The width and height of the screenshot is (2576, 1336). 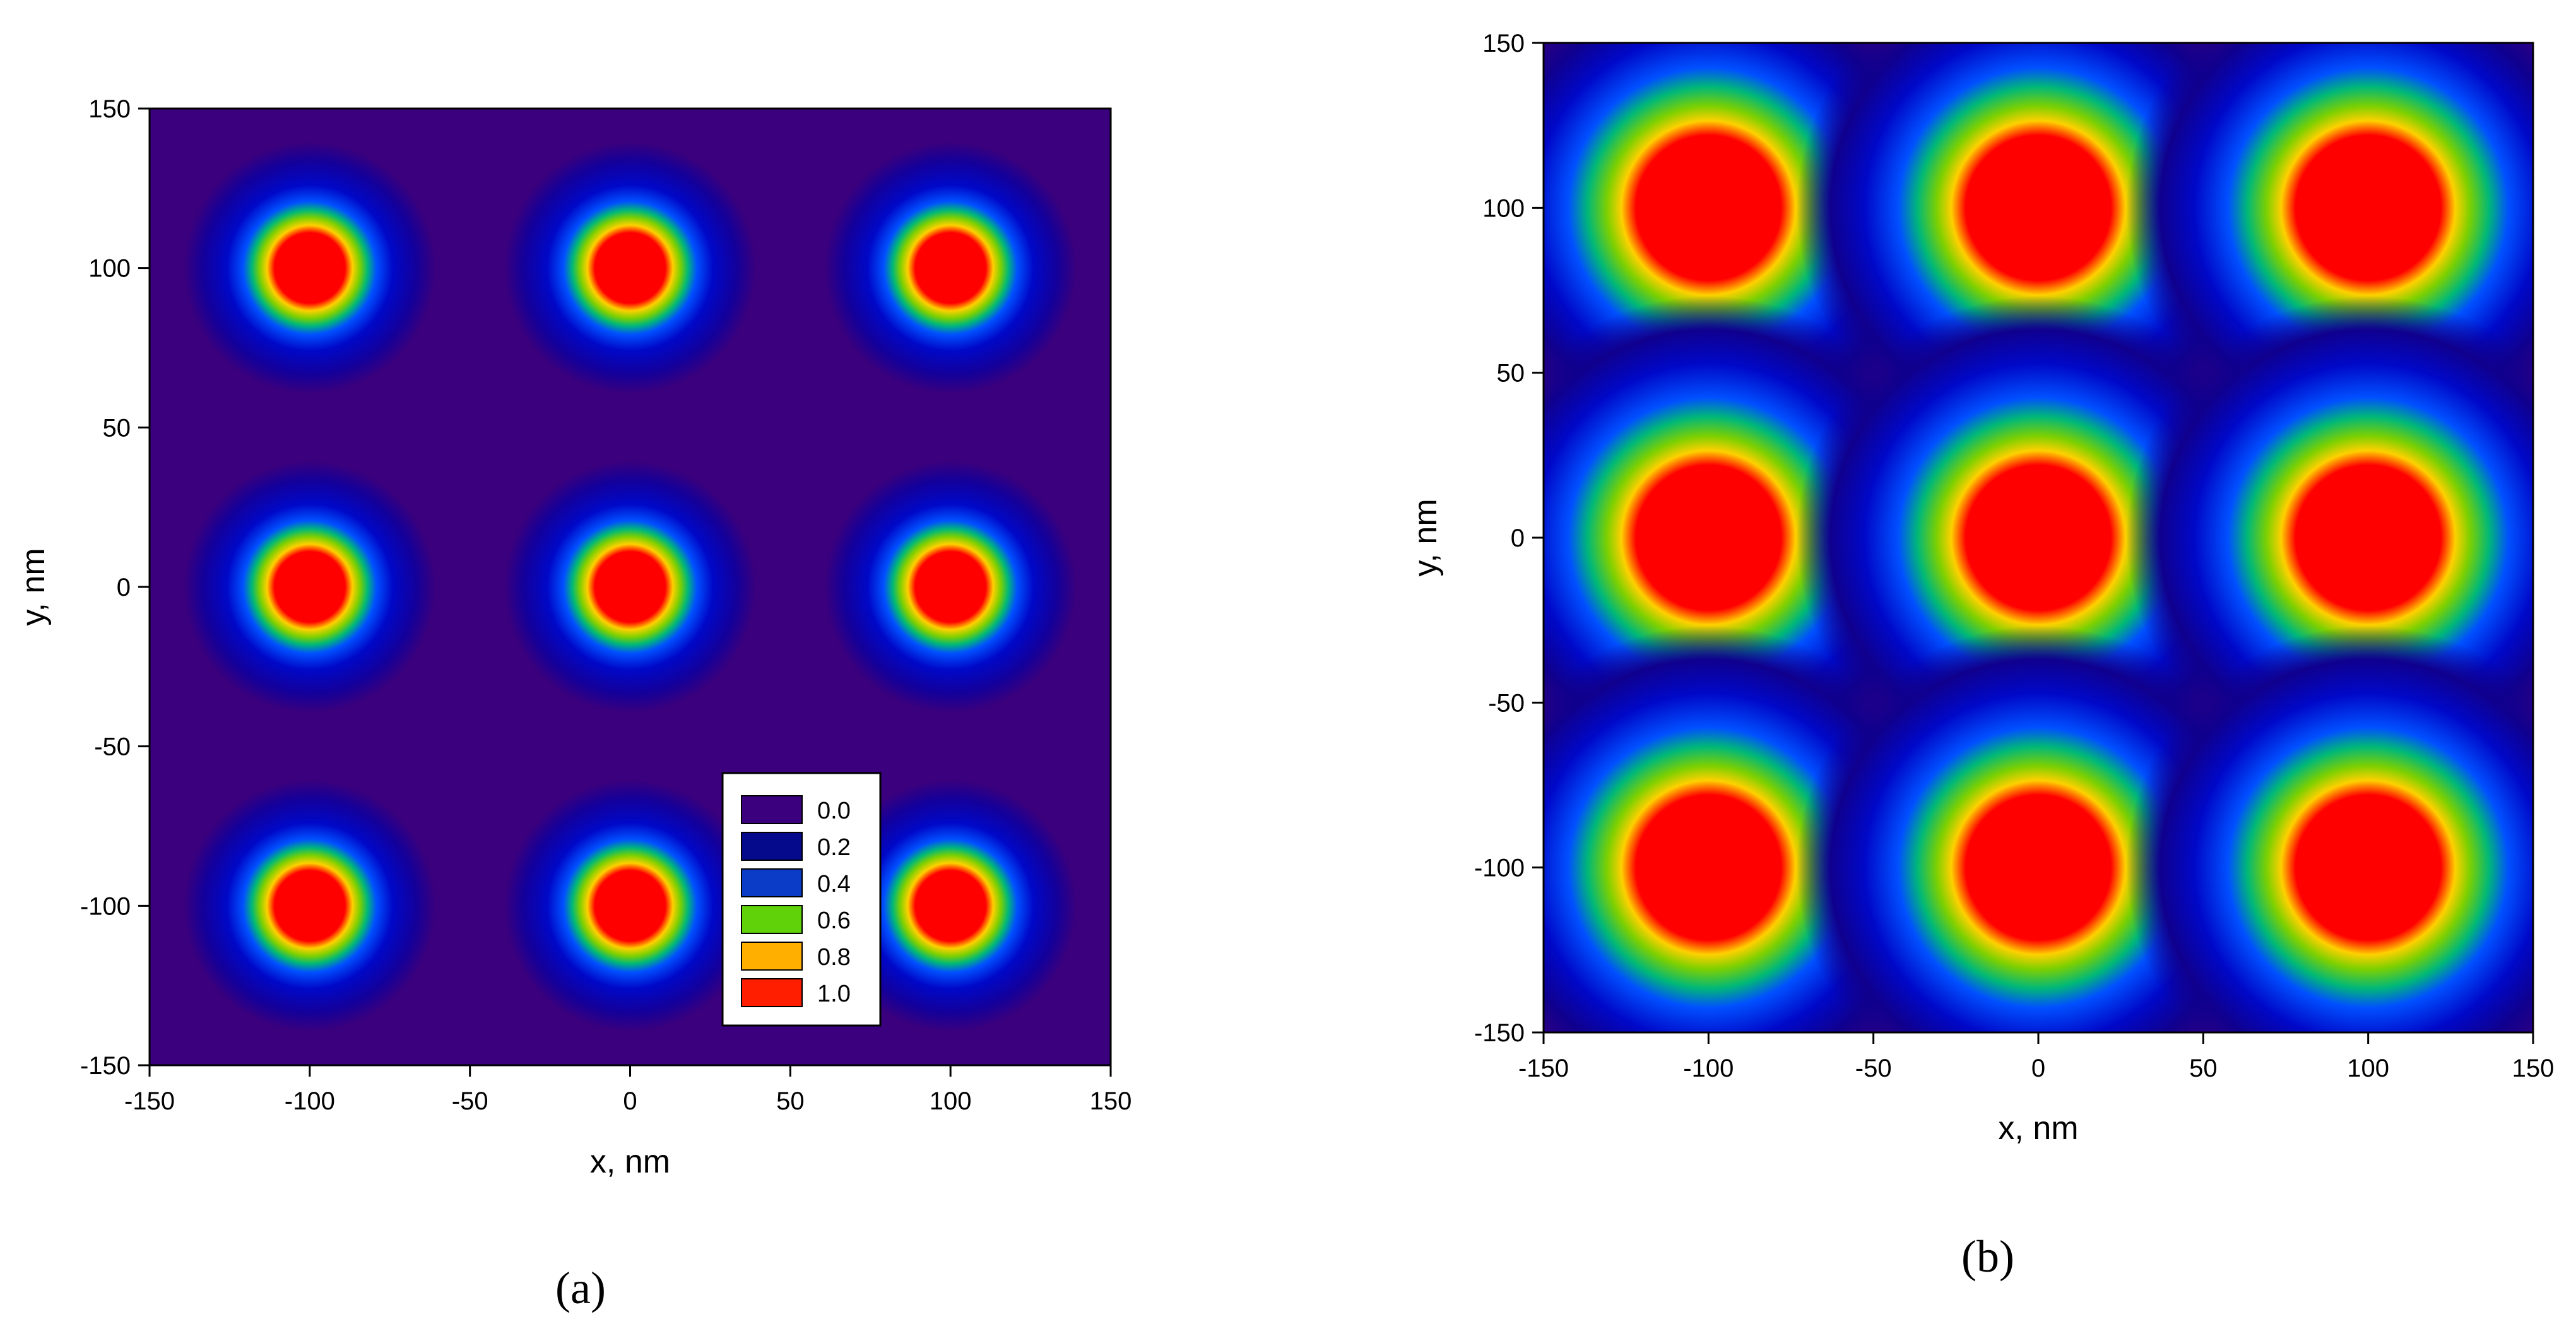 I want to click on x-axis-title-b: x, nm, so click(x=2038, y=1128).